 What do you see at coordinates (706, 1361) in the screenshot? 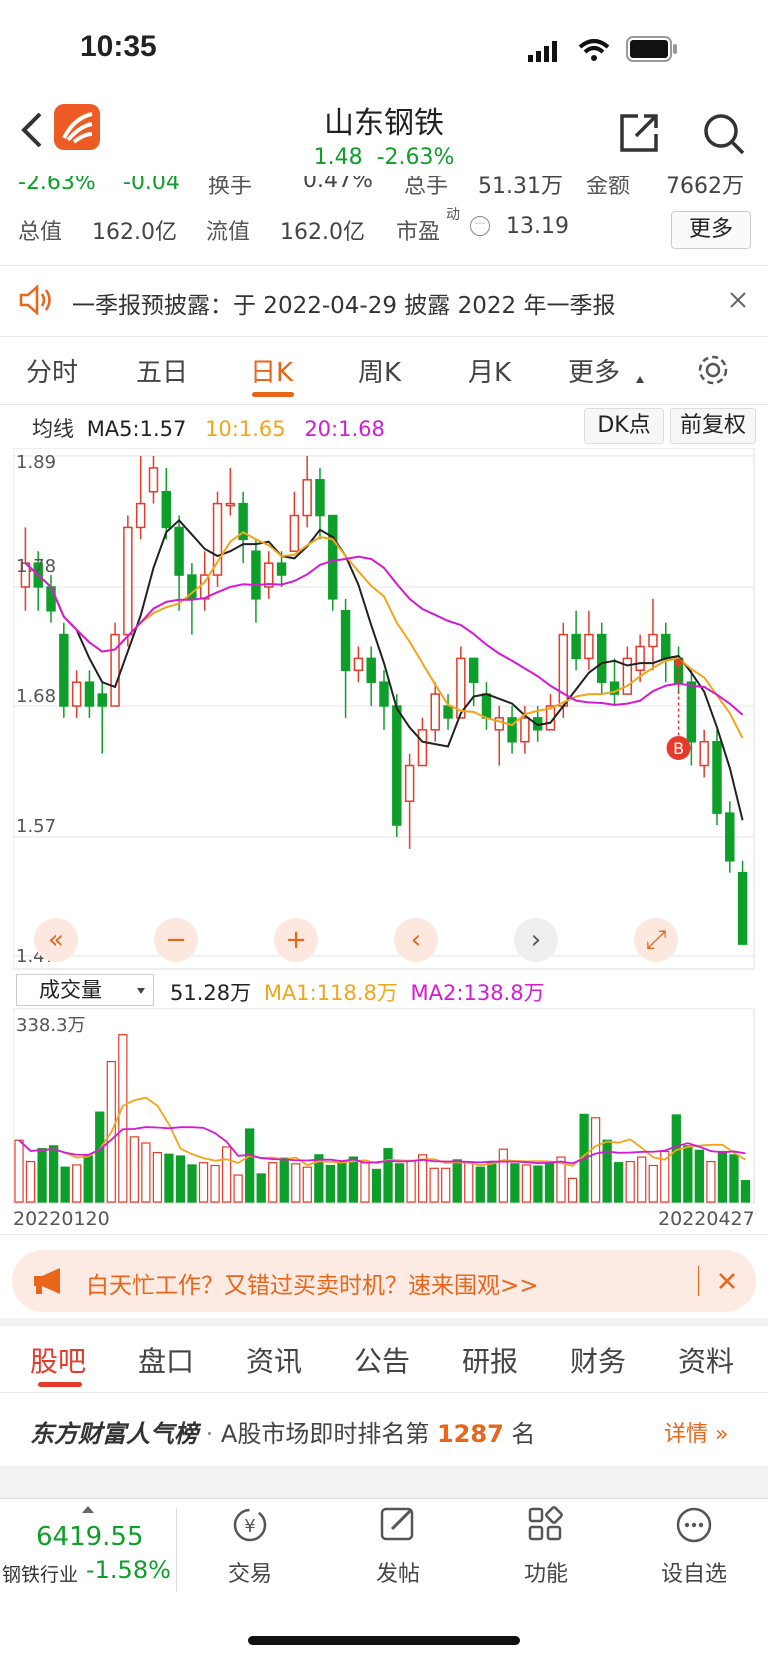
I see `tab-ziliao: 资料` at bounding box center [706, 1361].